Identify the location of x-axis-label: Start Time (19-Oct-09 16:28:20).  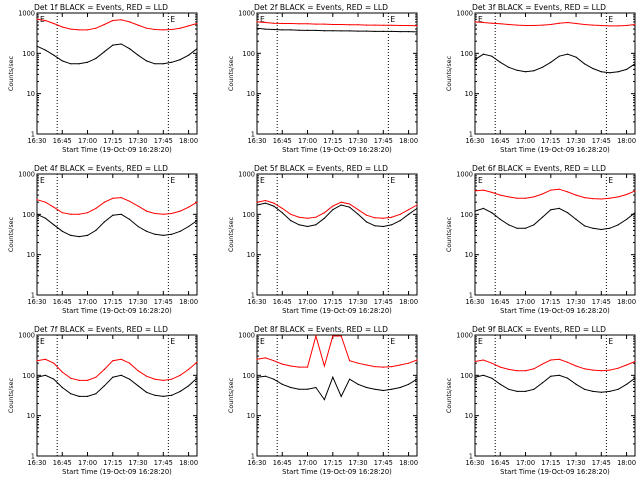
(337, 150).